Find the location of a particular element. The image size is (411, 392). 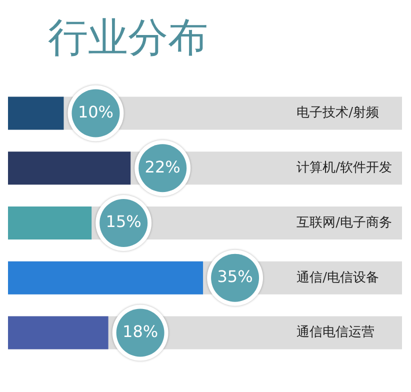

chart-title: 行业分布 is located at coordinates (128, 38).